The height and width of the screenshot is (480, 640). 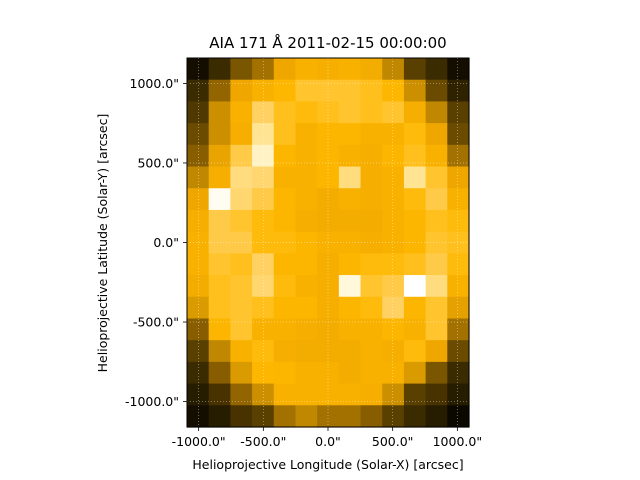 What do you see at coordinates (393, 441) in the screenshot?
I see `x-tick-label: 500.0"` at bounding box center [393, 441].